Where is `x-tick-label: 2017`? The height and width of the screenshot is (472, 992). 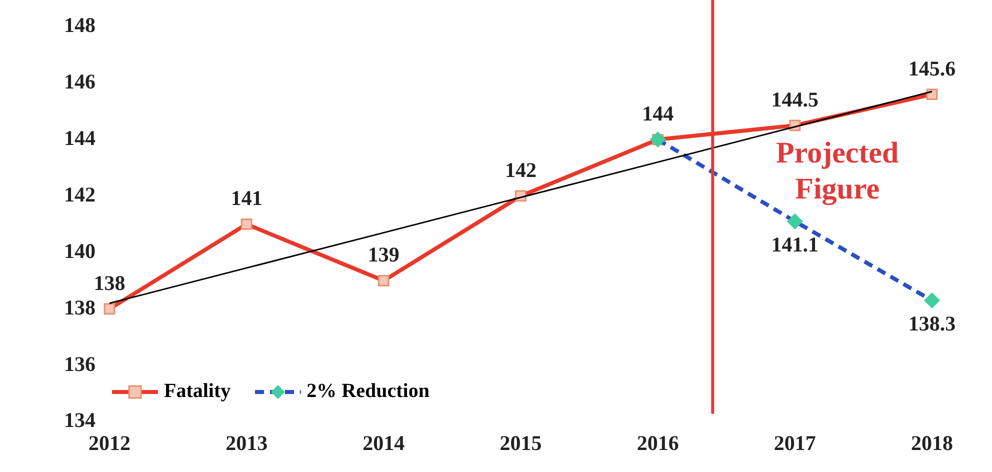 x-tick-label: 2017 is located at coordinates (795, 442).